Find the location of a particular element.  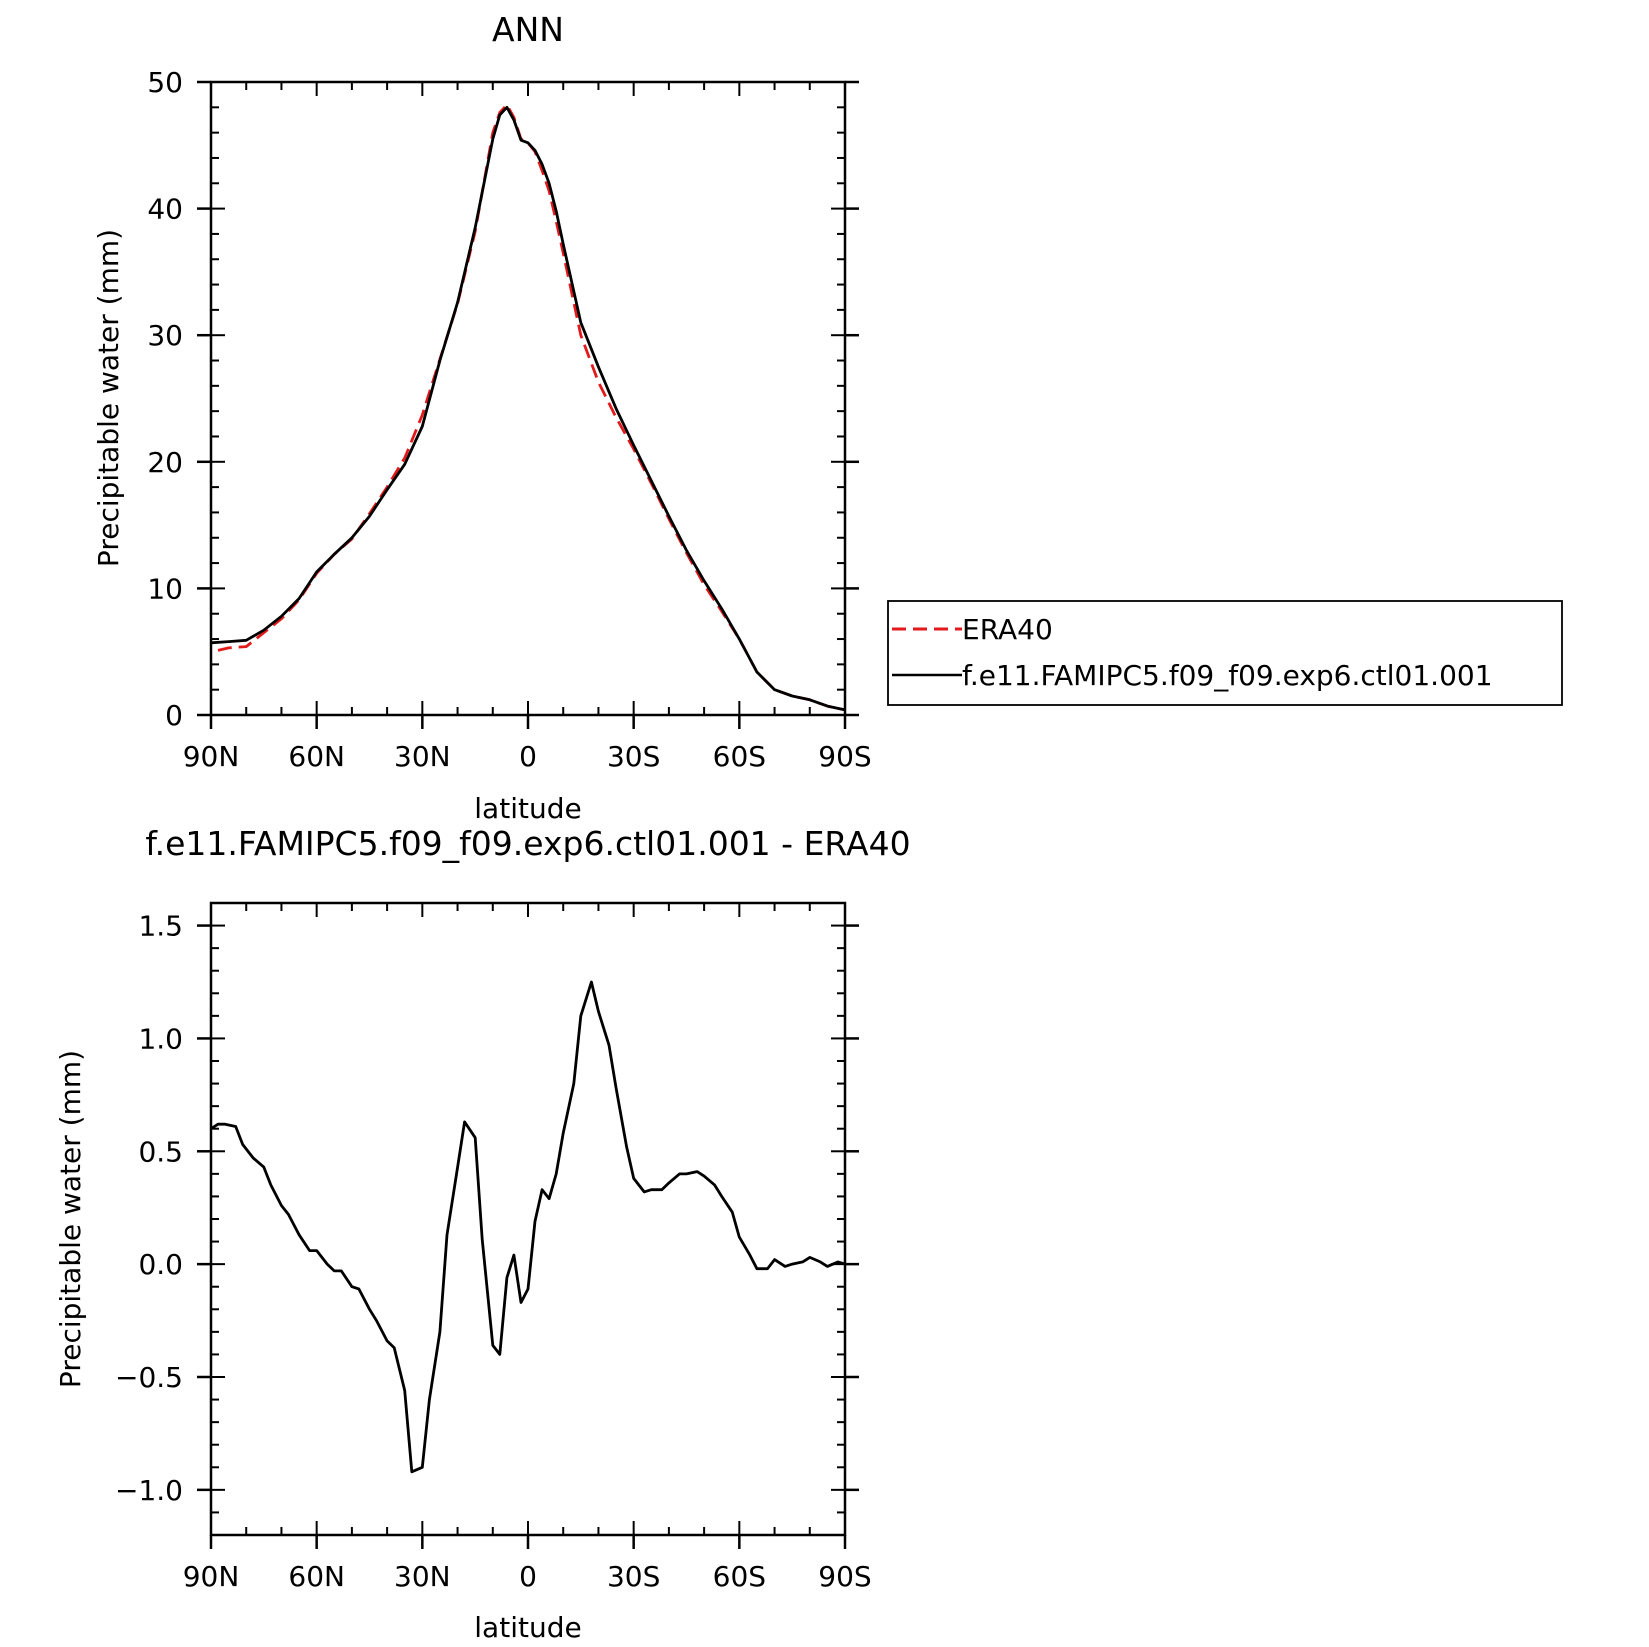

legend-label-era40: ERA40 is located at coordinates (1007, 629).